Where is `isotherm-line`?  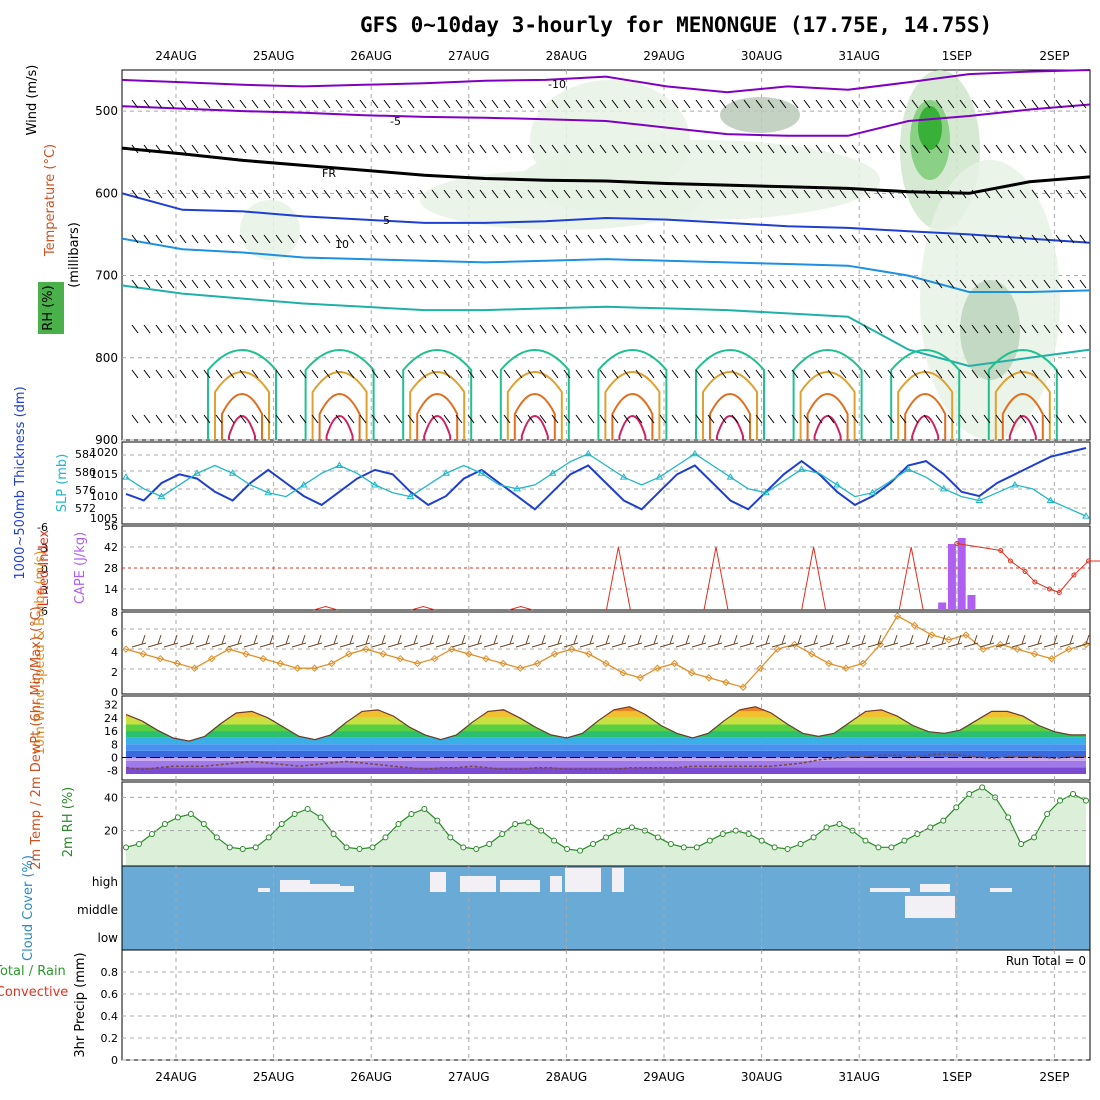 isotherm-line is located at coordinates (606, 326).